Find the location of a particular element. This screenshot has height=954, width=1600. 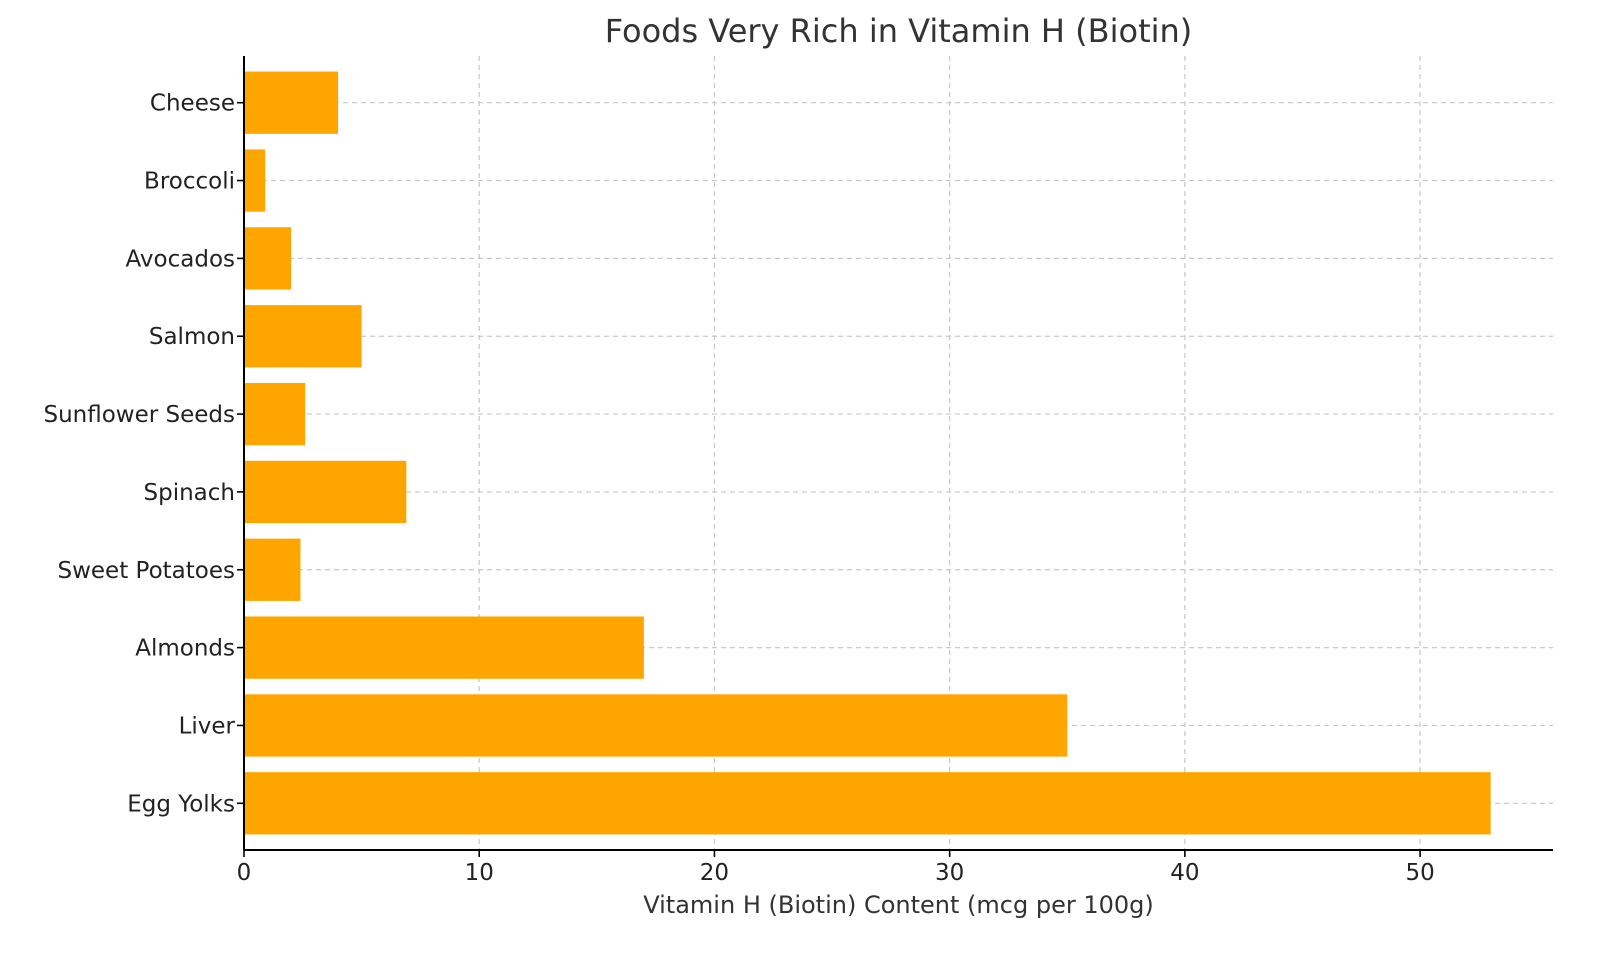

y-tick-label: Spinach is located at coordinates (189, 493).